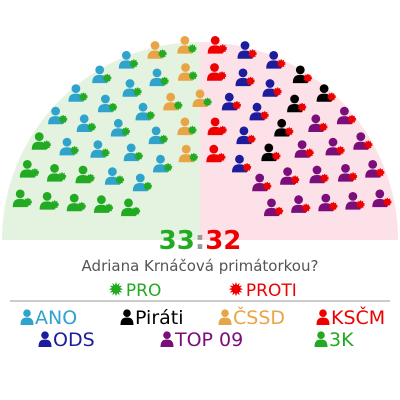 Image resolution: width=400 pixels, height=400 pixels. What do you see at coordinates (358, 318) in the screenshot?
I see `legend-label-kscm: KSČM` at bounding box center [358, 318].